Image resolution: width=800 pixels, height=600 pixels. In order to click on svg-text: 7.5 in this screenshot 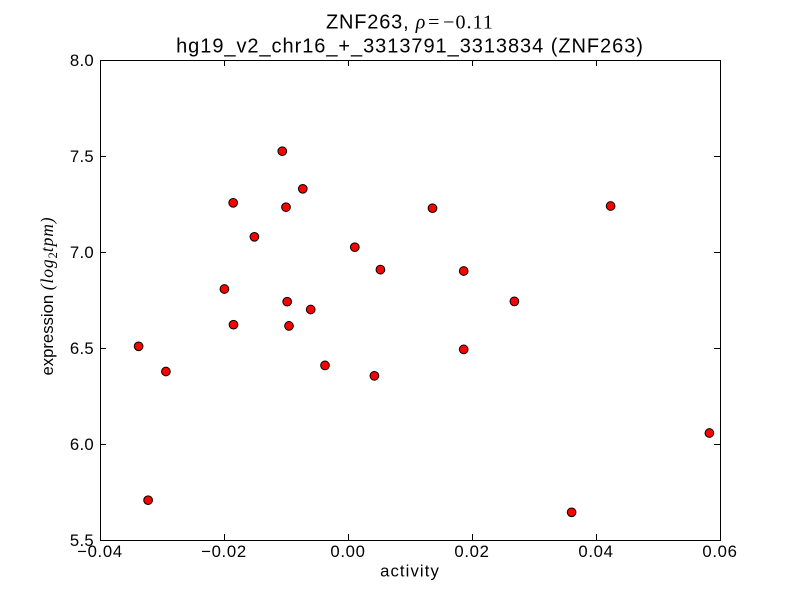, I will do `click(82, 156)`.